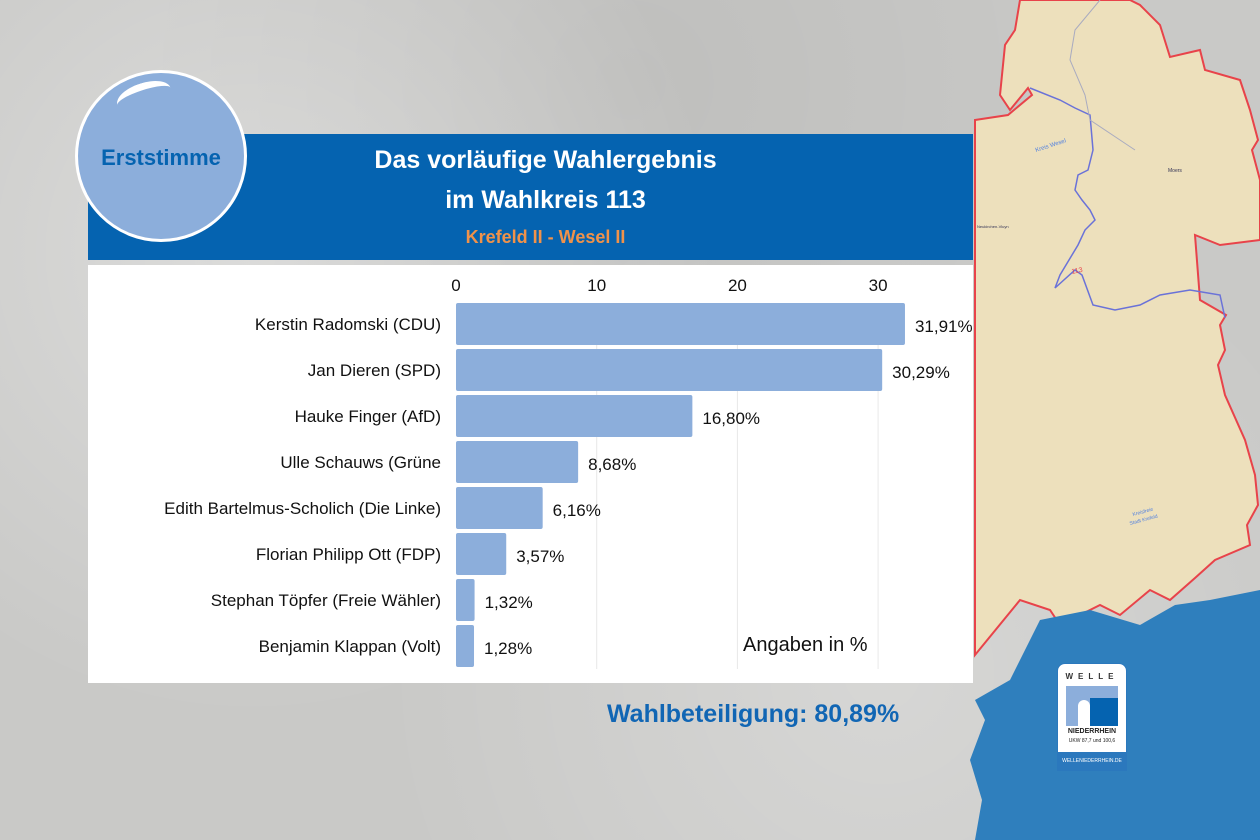  I want to click on district-border, so click(1127, 203).